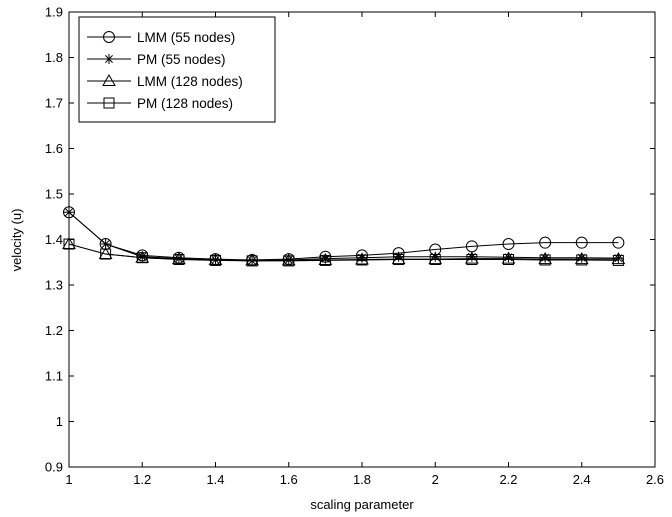  I want to click on legend-entry: PM (55 nodes), so click(156, 59).